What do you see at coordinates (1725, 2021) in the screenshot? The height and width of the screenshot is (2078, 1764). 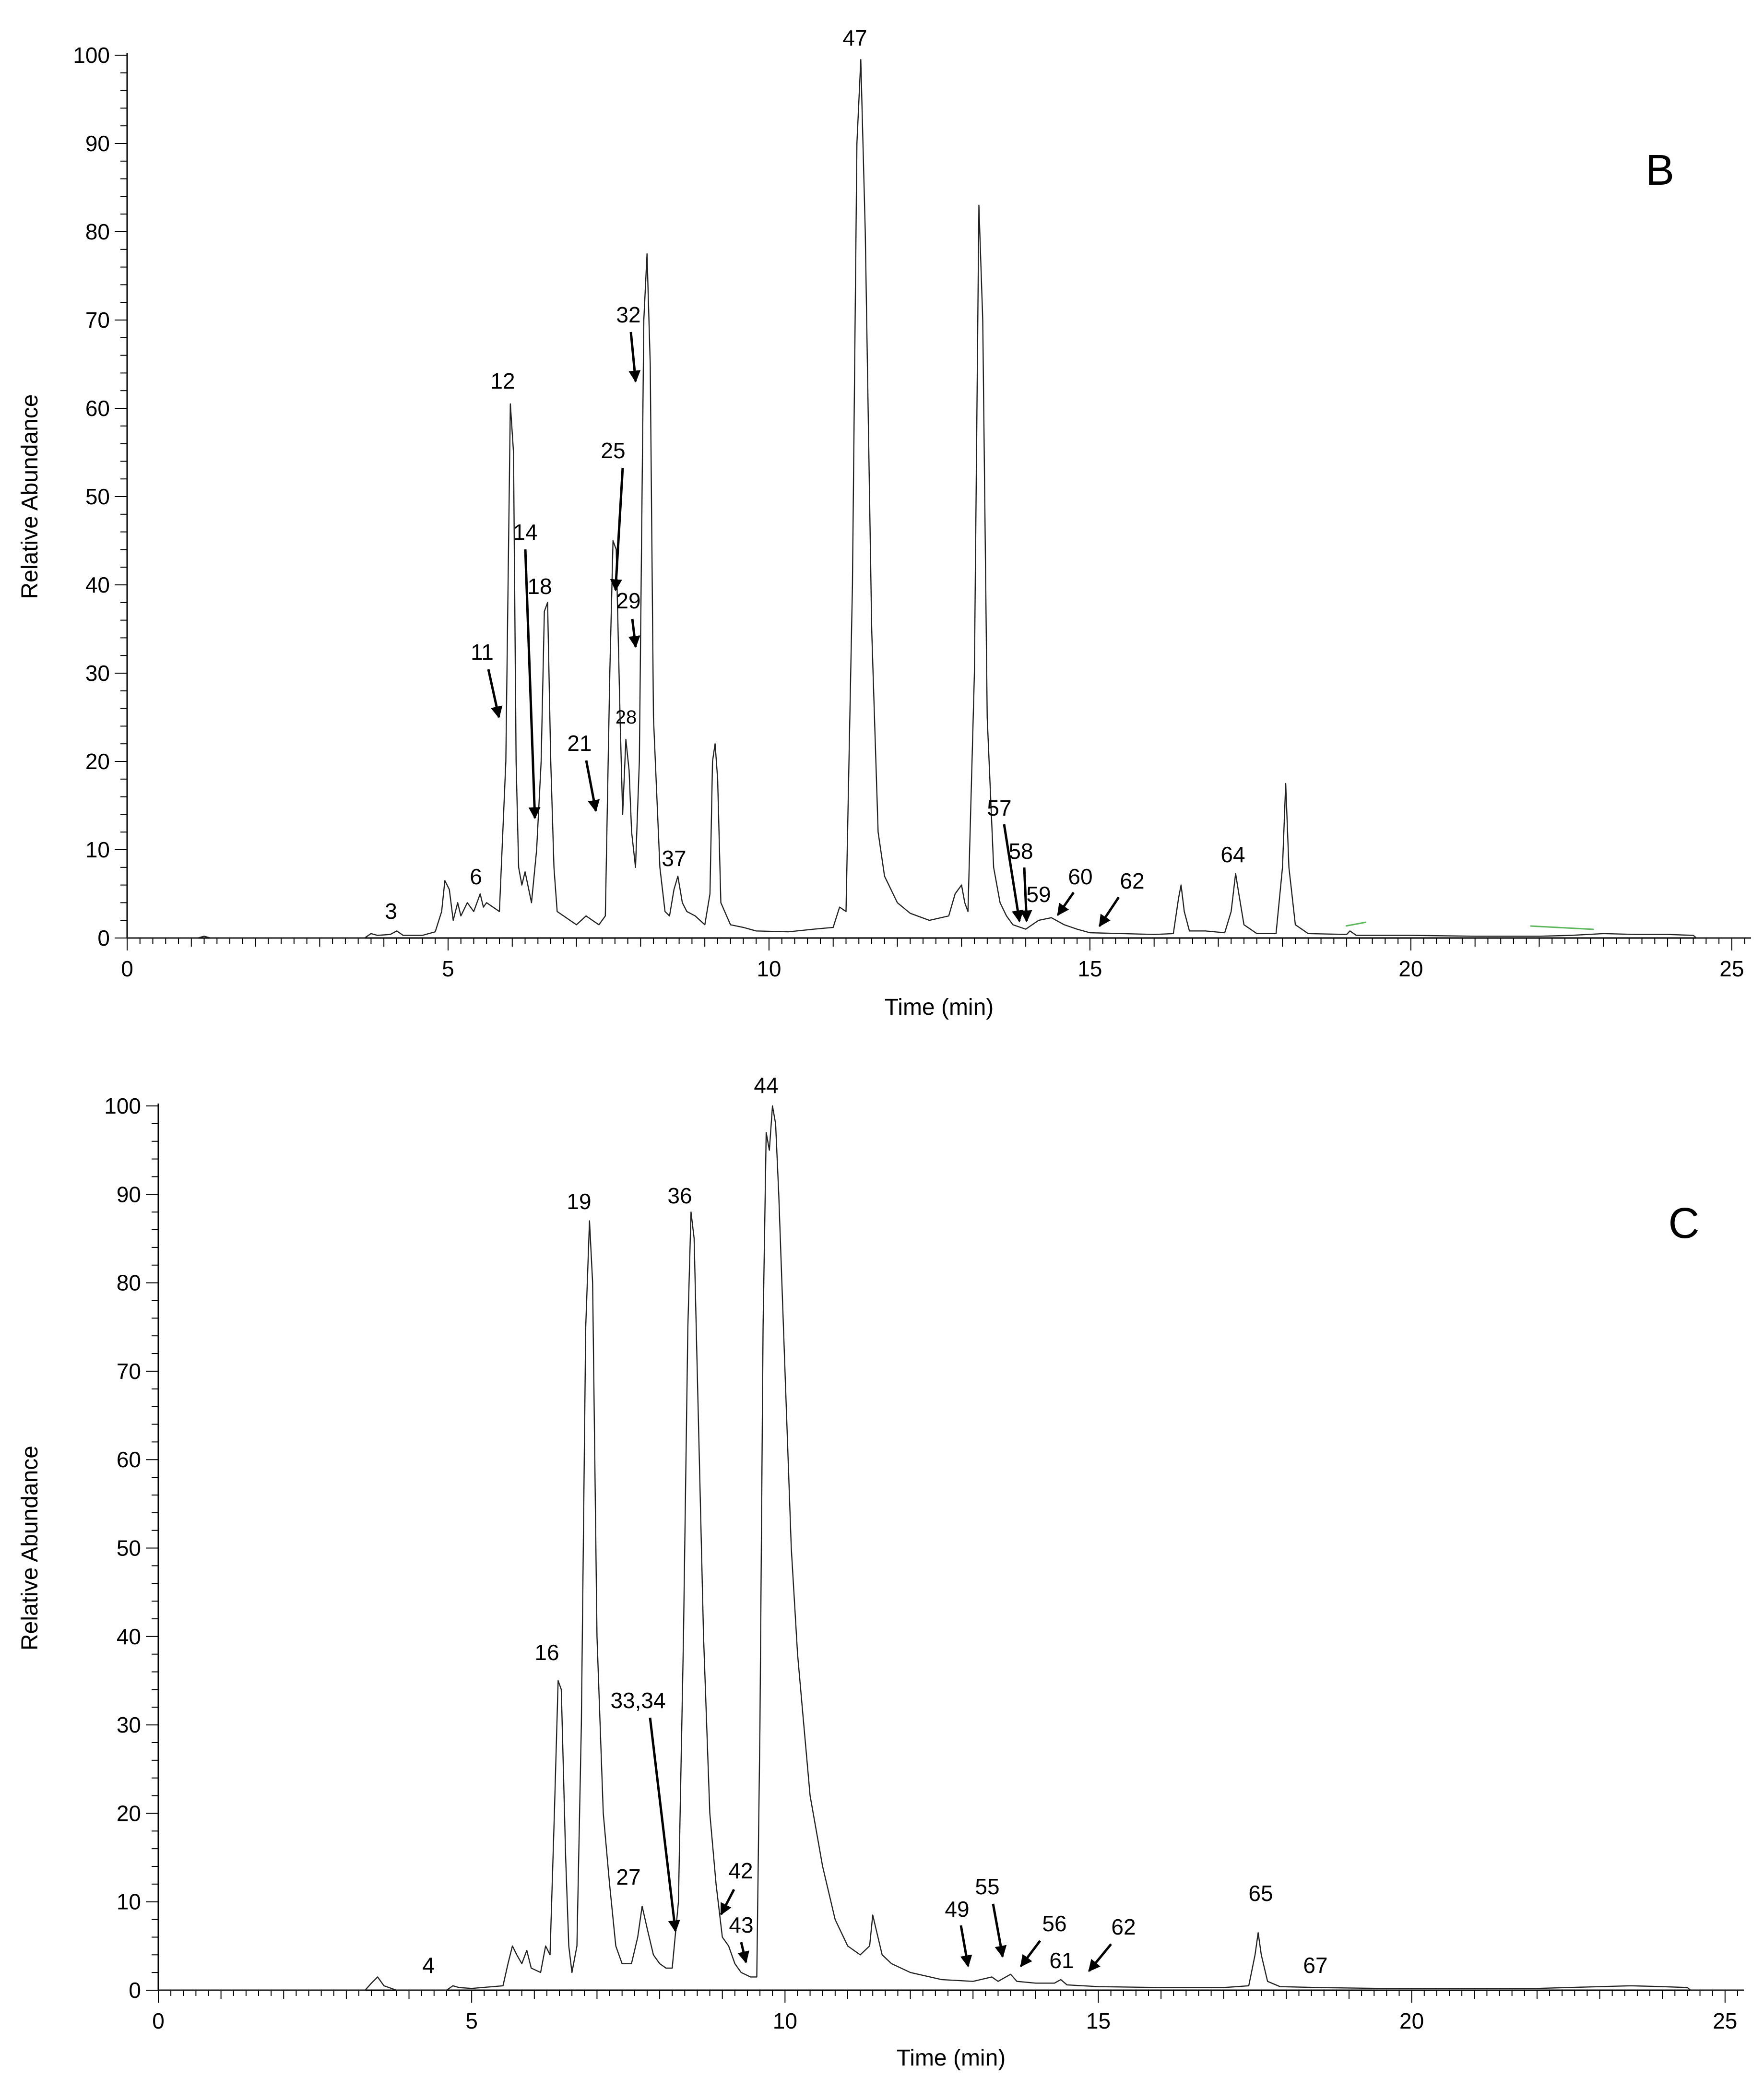 I see `c-x-tick-label: 25` at bounding box center [1725, 2021].